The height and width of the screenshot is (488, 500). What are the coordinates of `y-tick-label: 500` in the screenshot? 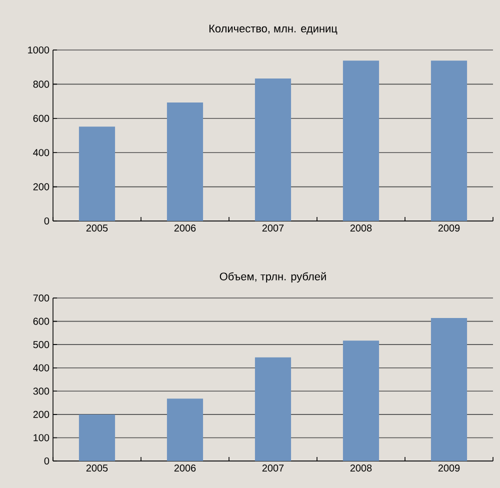 It's located at (41, 344).